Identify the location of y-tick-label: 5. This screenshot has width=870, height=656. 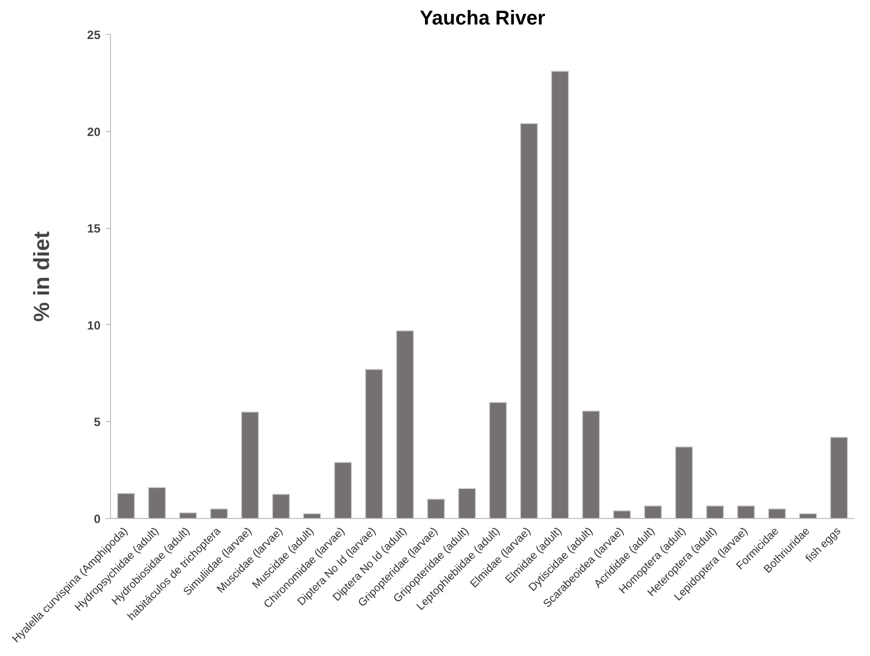
(97, 422).